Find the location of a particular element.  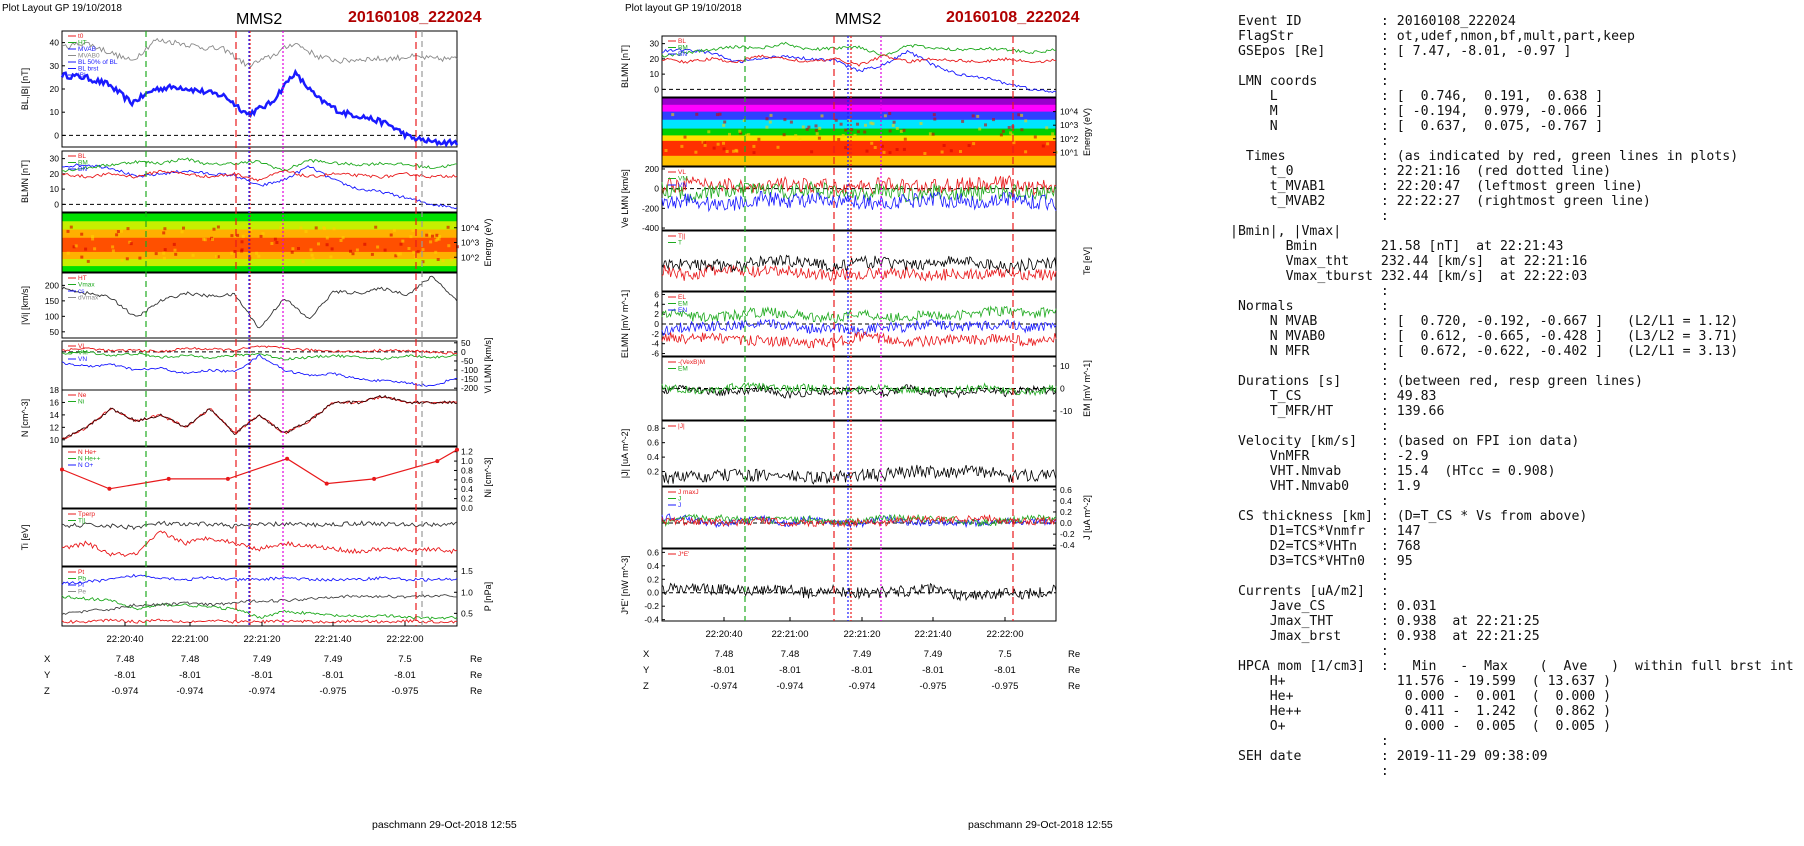

panel-ylabel: |J| [uA m^-2] is located at coordinates (625, 453).